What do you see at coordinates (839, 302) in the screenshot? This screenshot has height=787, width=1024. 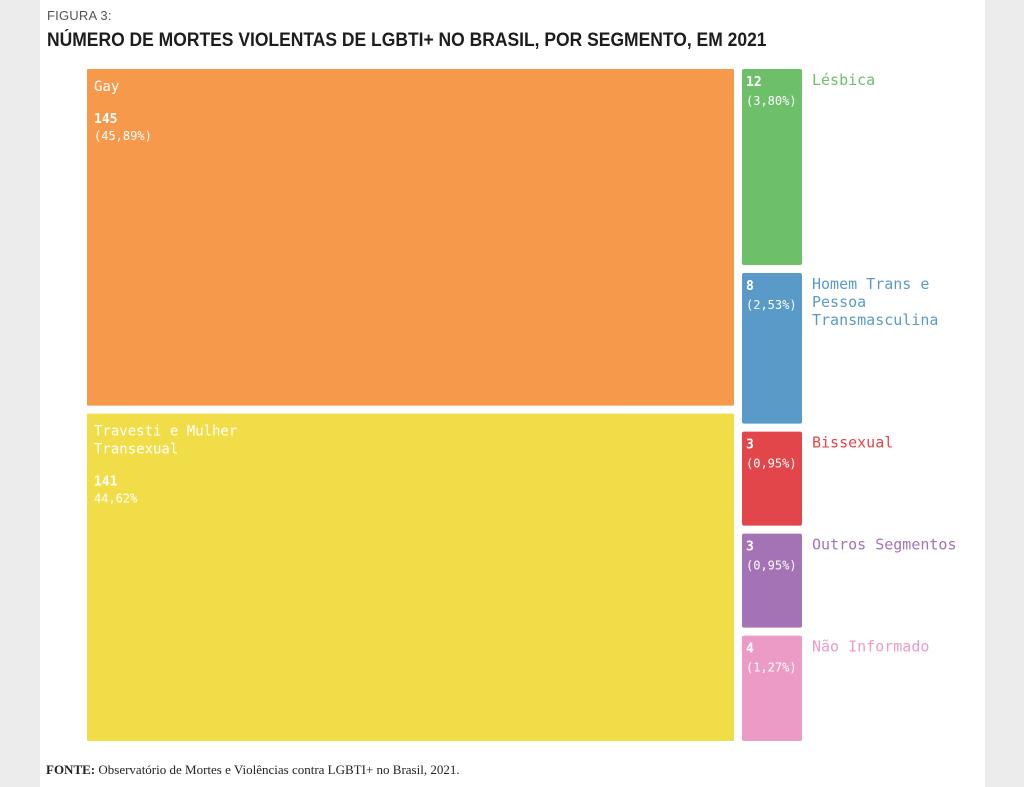 I see `label-homem-trans-e-pessoa-transmasculina-1: Pessoa` at bounding box center [839, 302].